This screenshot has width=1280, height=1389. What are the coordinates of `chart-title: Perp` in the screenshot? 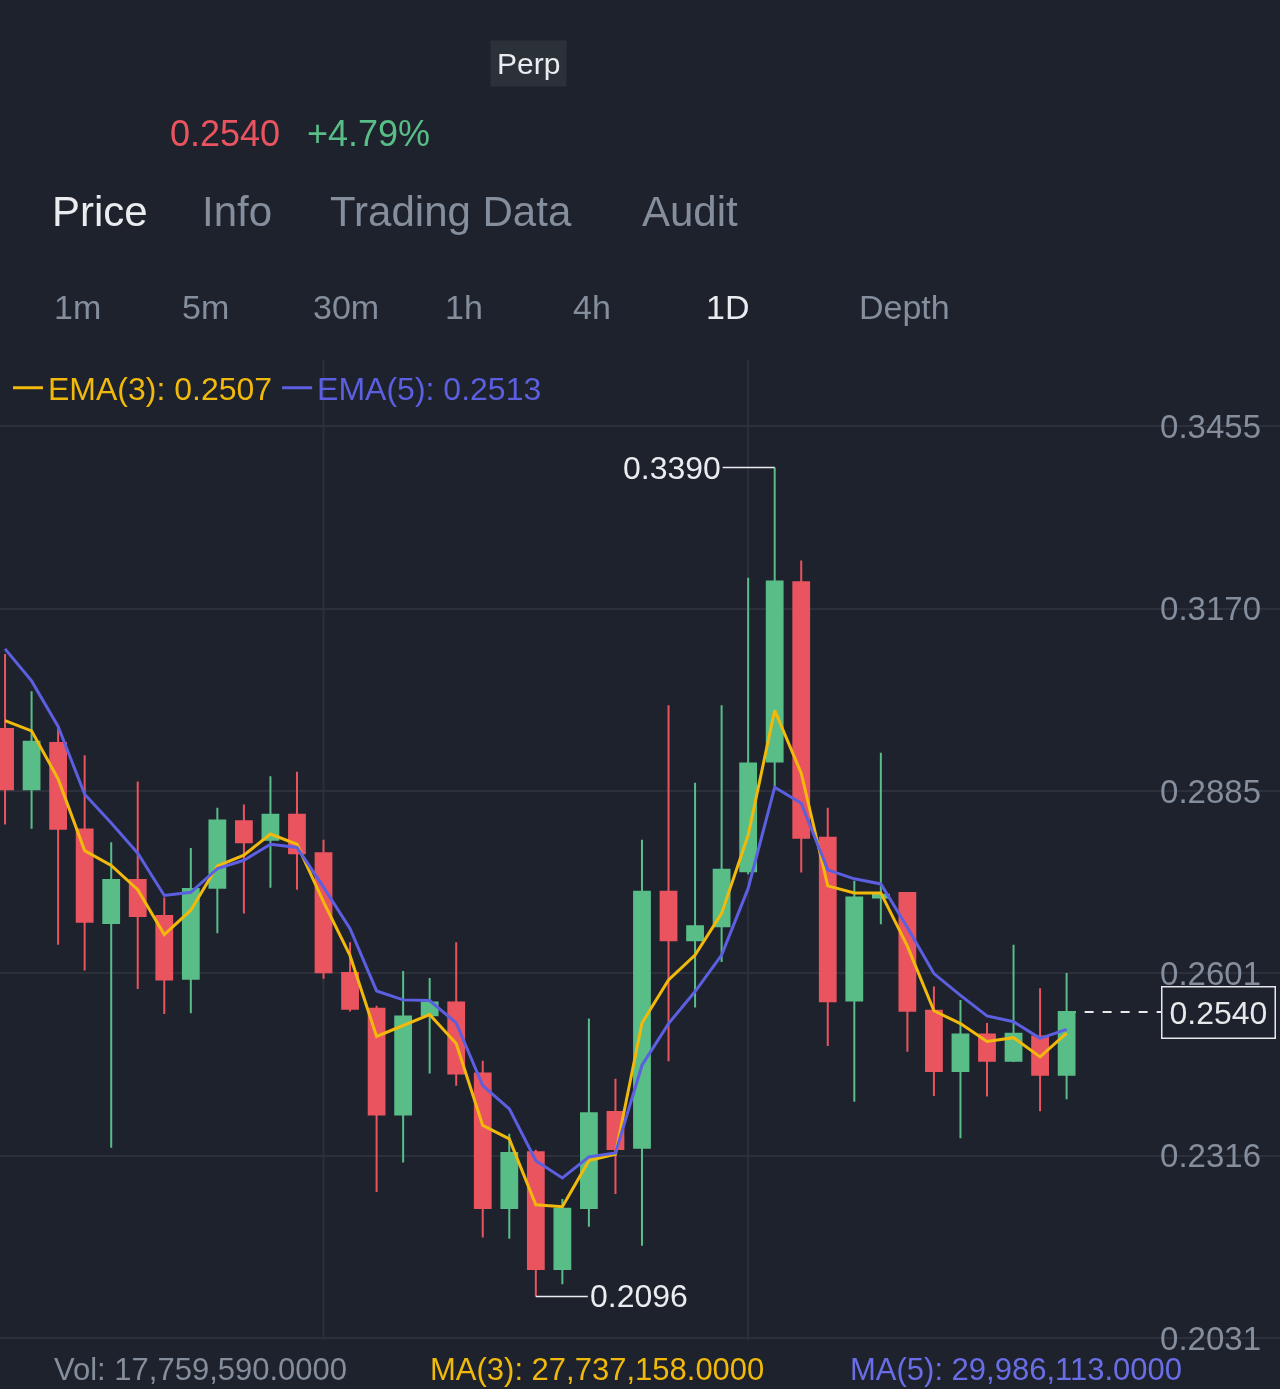 It's located at (529, 63).